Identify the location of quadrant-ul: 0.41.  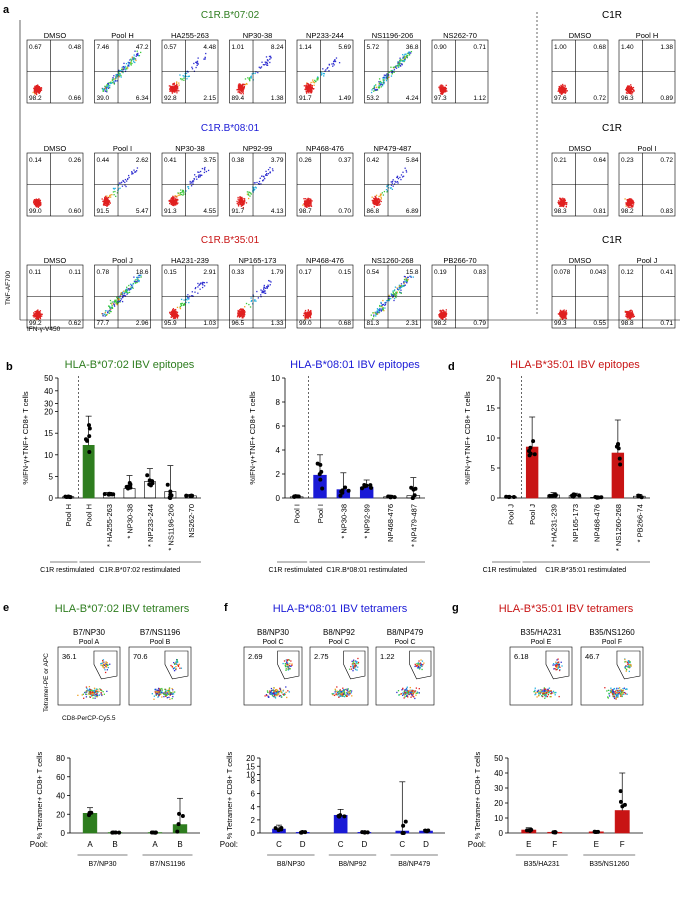
(170, 160).